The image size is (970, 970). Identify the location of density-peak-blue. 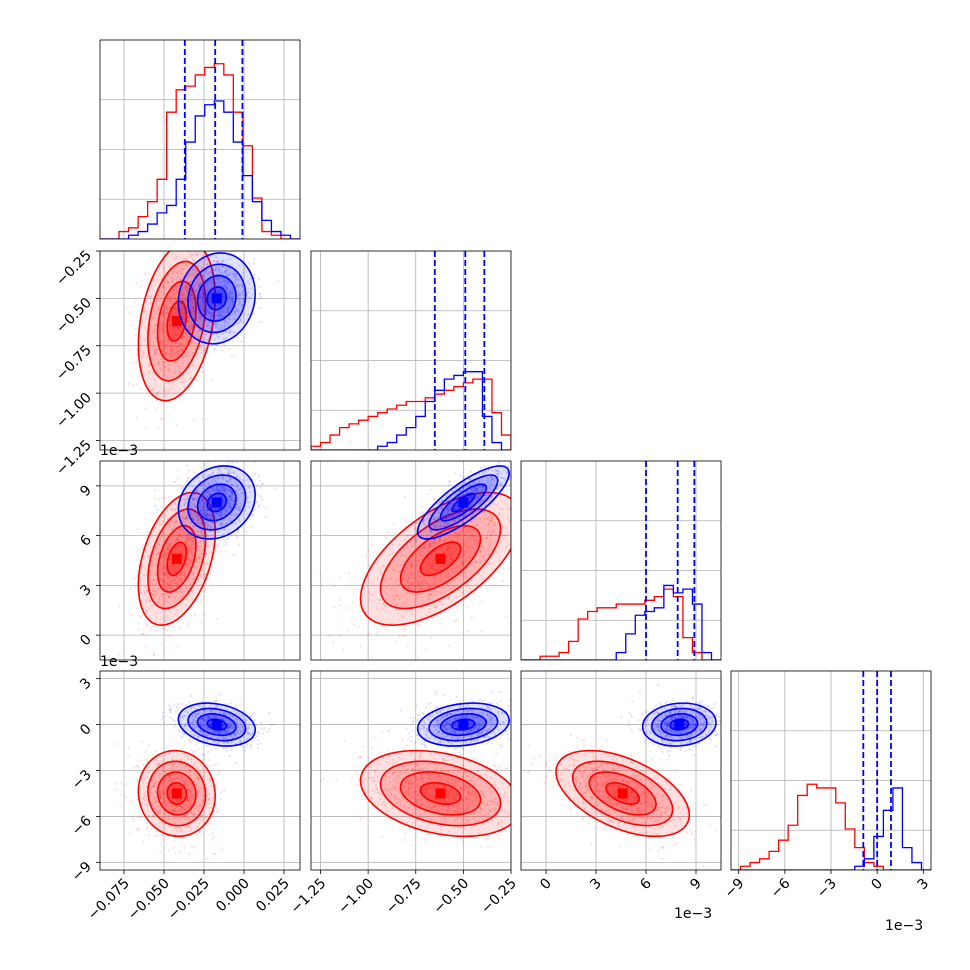
(216, 502).